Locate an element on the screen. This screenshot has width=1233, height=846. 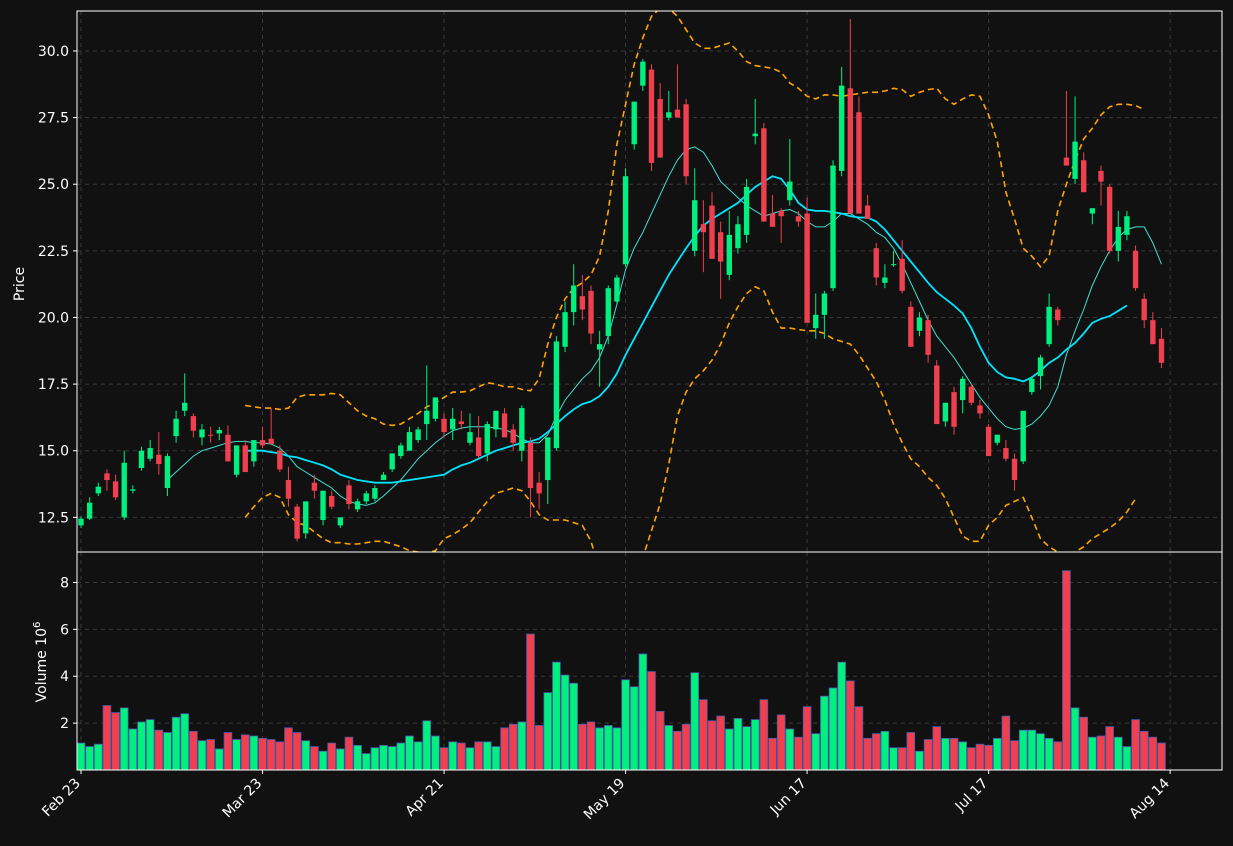
volume-ytick-label: 4 is located at coordinates (64, 677).